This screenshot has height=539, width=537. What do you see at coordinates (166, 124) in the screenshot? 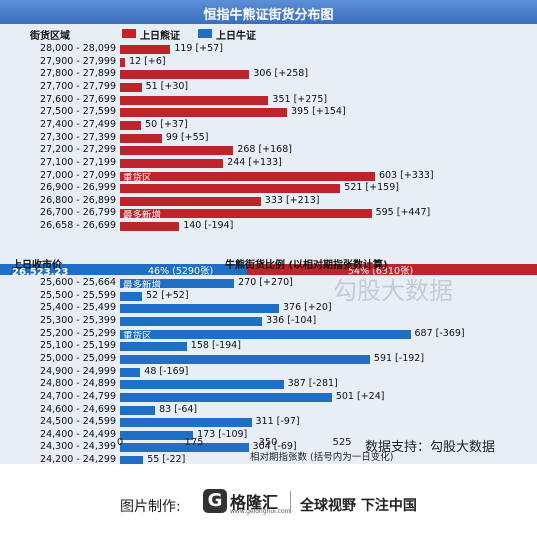
I see `bear-data-label: 50 [+37]` at bounding box center [166, 124].